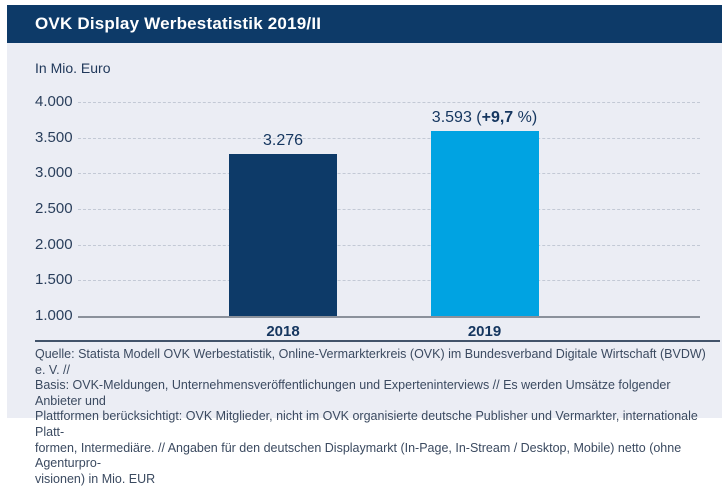 The width and height of the screenshot is (728, 487). Describe the element at coordinates (54, 137) in the screenshot. I see `y-tick-label: 3.500` at that location.